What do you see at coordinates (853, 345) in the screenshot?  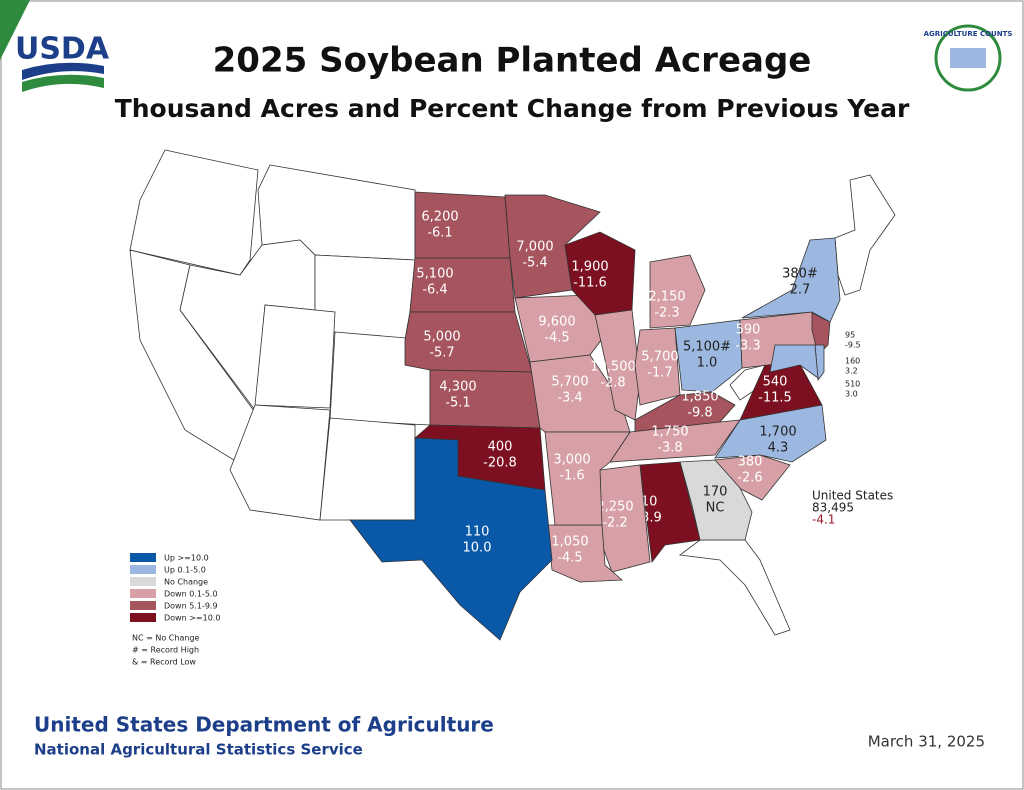 I see `state-change: -9.5` at bounding box center [853, 345].